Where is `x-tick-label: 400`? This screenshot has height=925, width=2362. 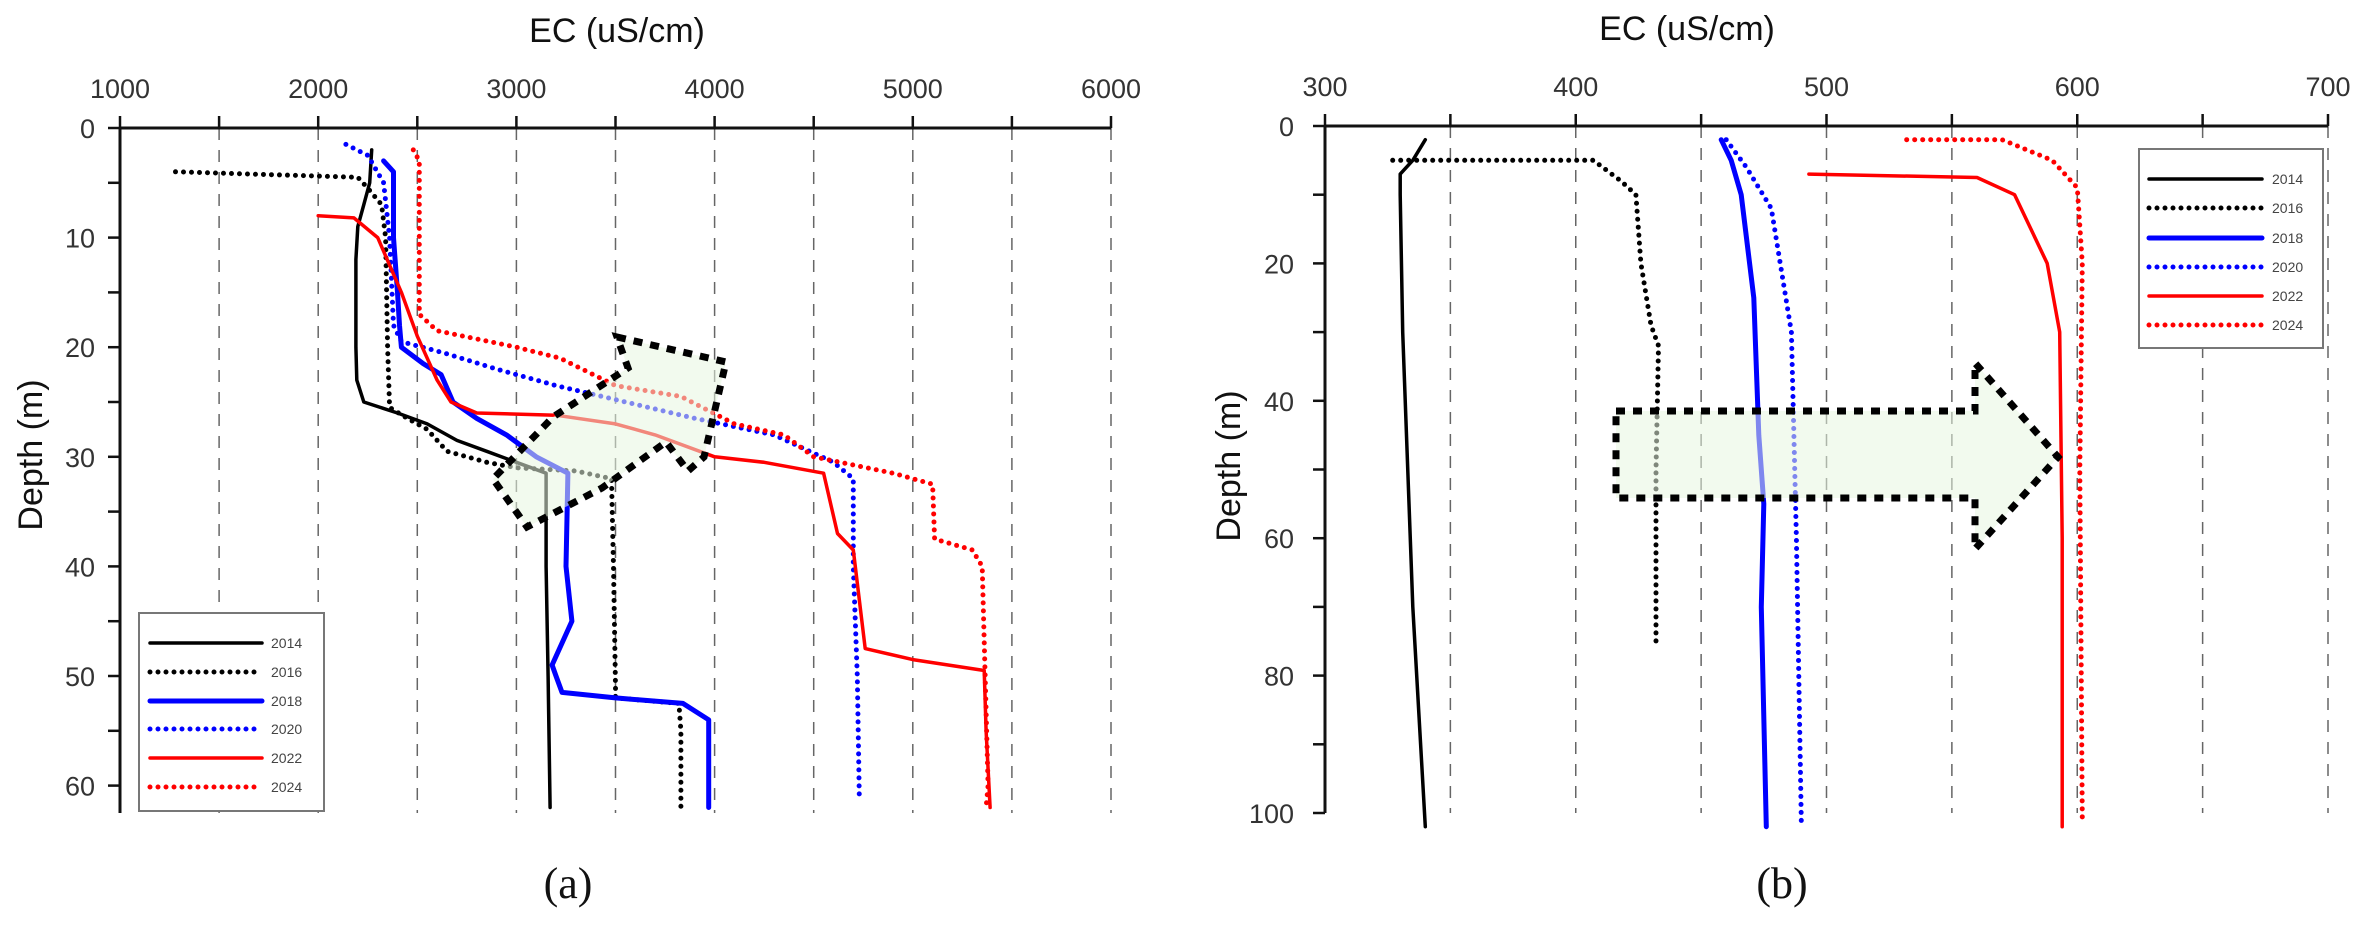
x-tick-label: 400 is located at coordinates (1575, 87).